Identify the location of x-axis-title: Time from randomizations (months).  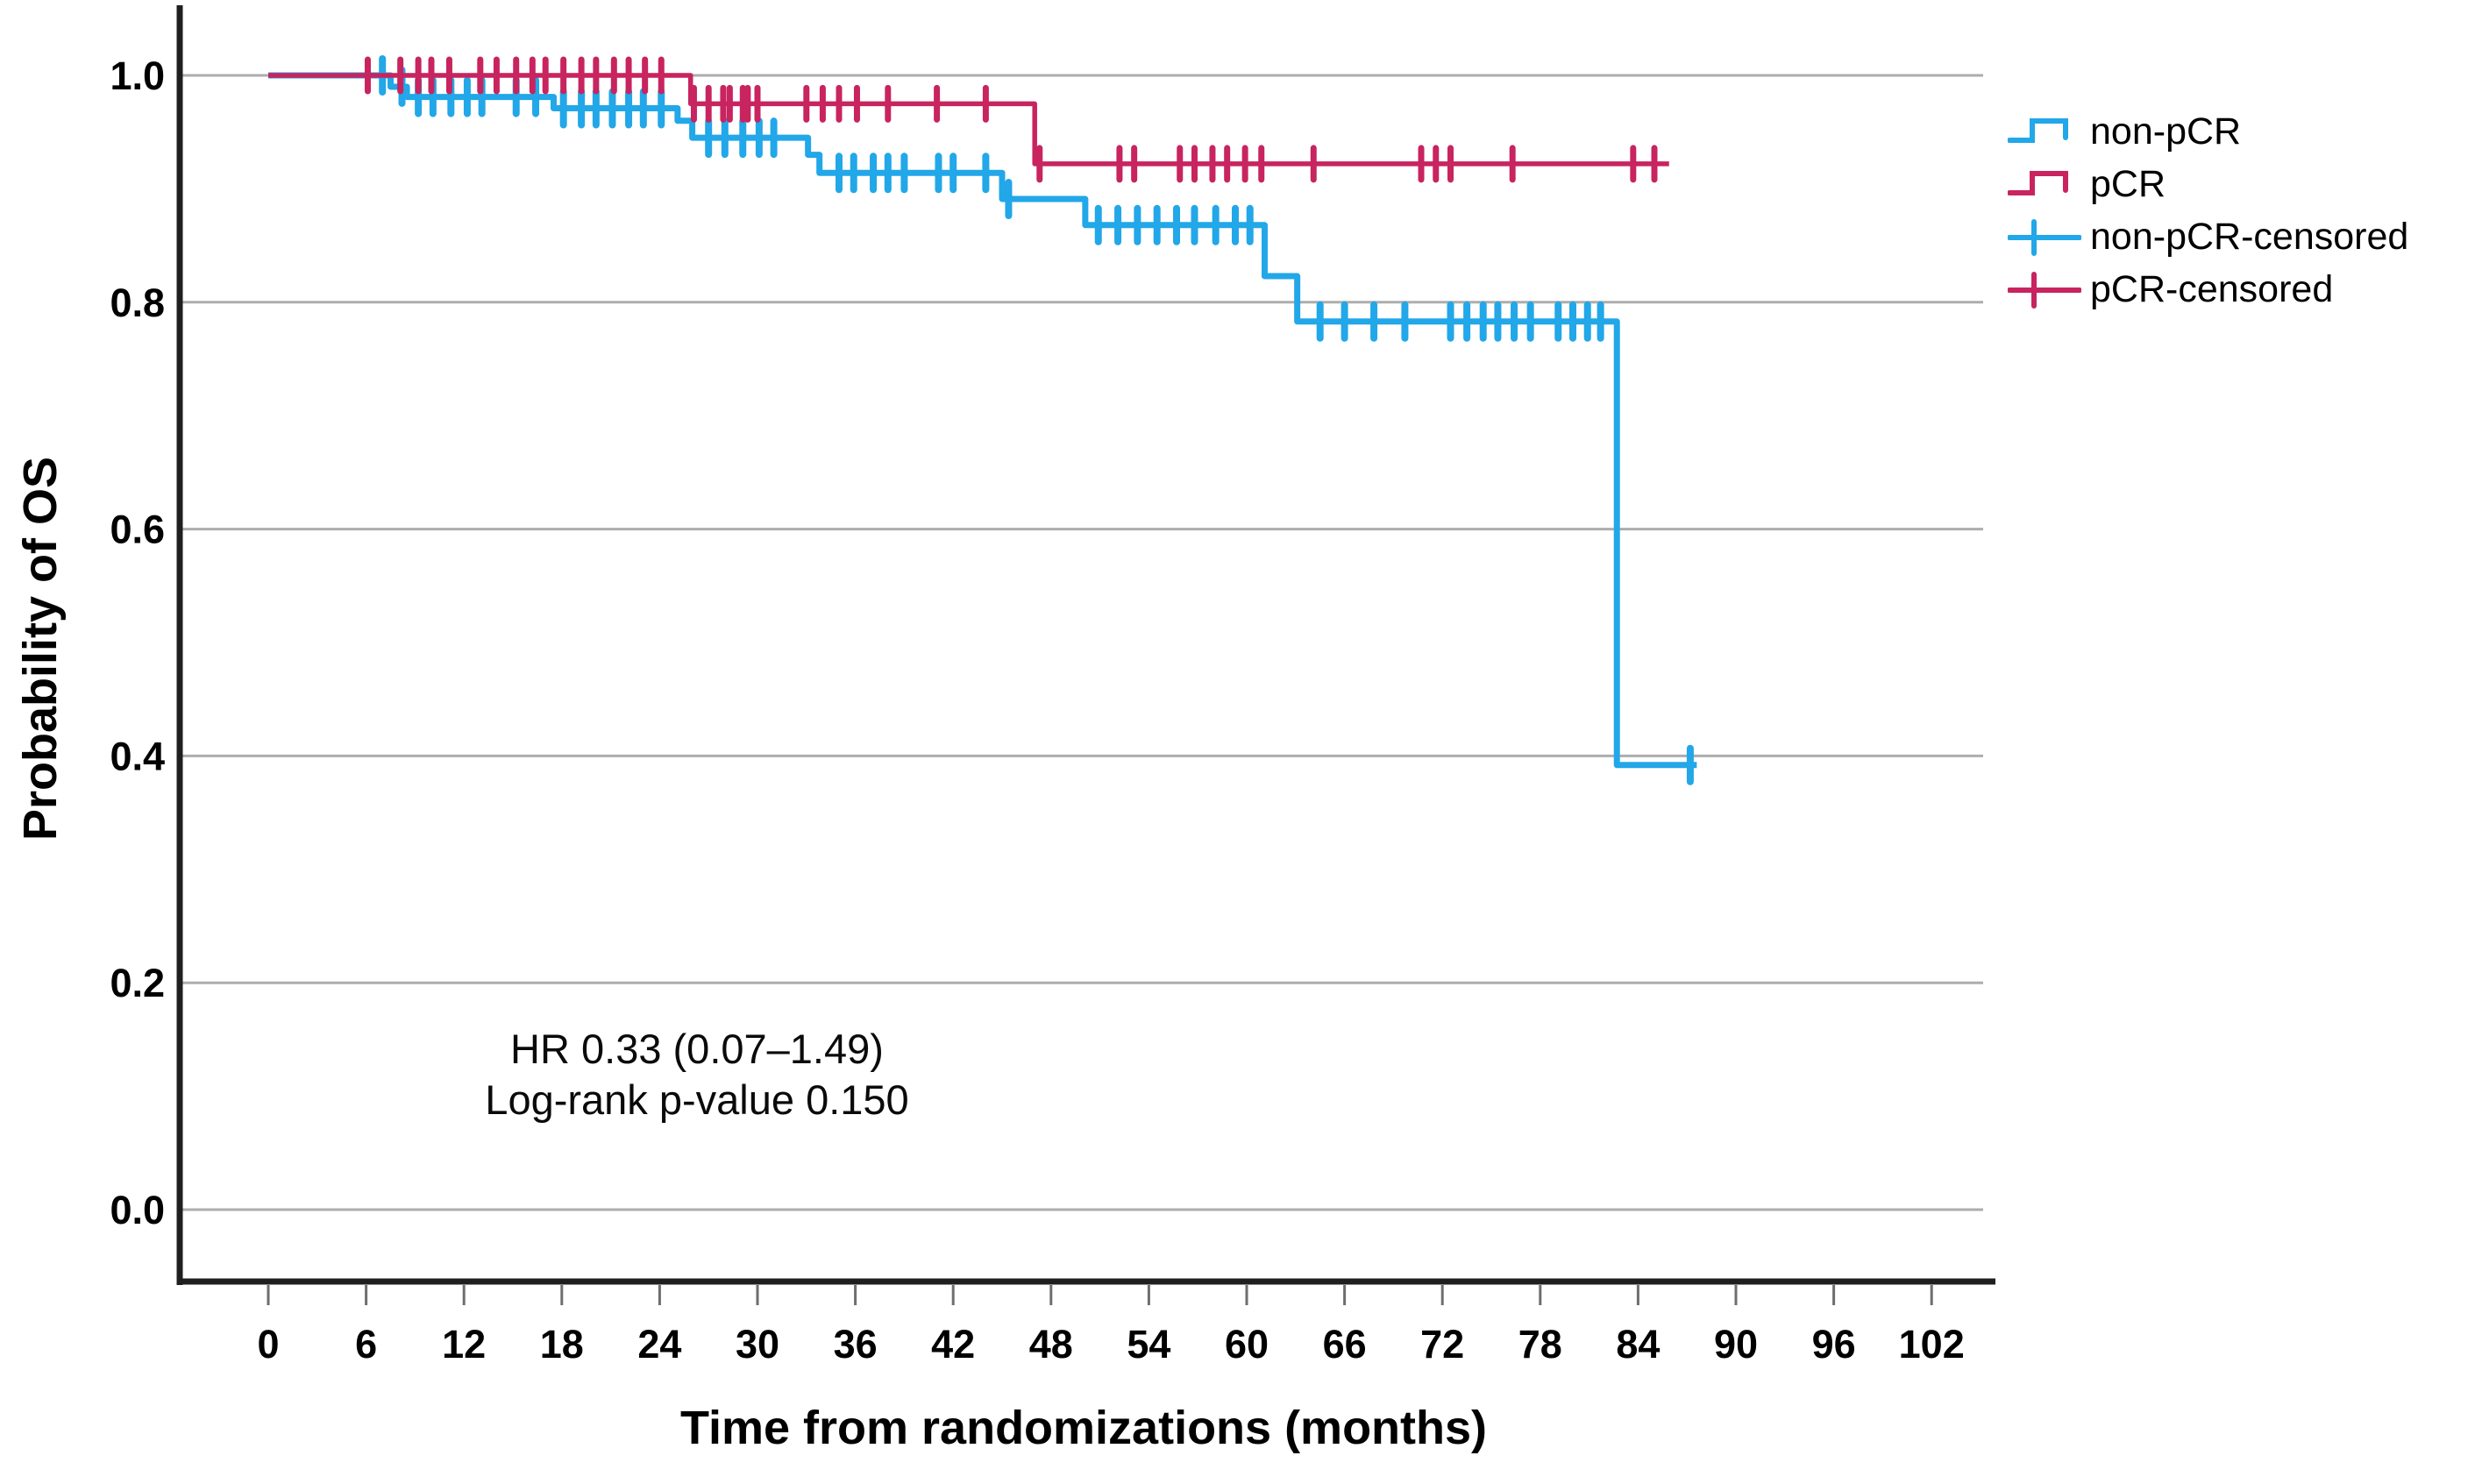
(1083, 1428).